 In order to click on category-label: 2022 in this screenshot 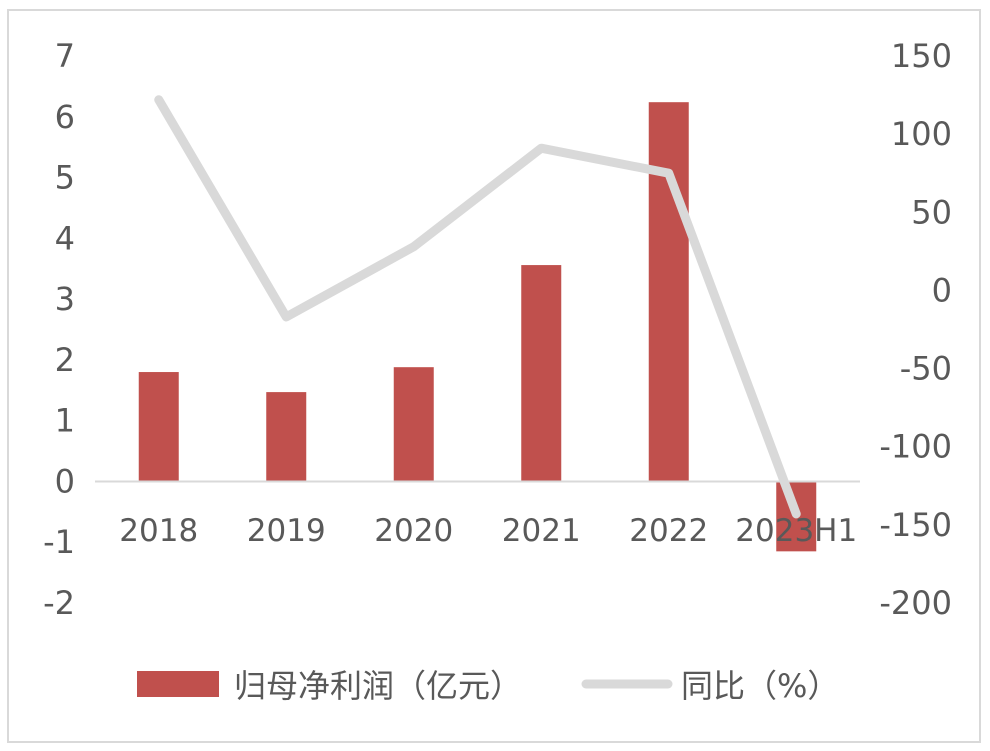, I will do `click(668, 531)`.